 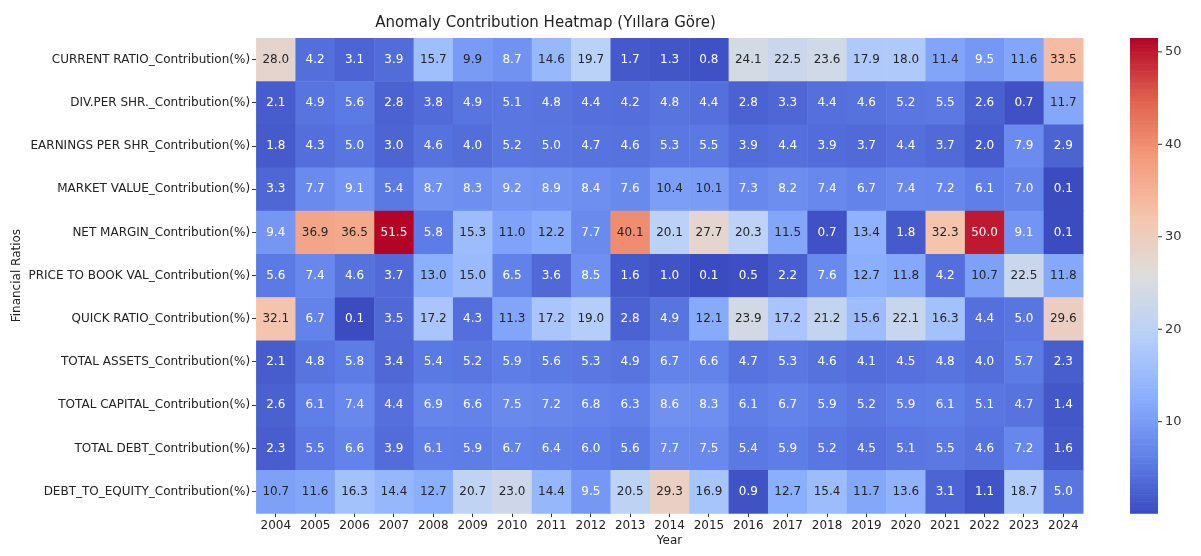 I want to click on data-label: 14.4, so click(x=394, y=490).